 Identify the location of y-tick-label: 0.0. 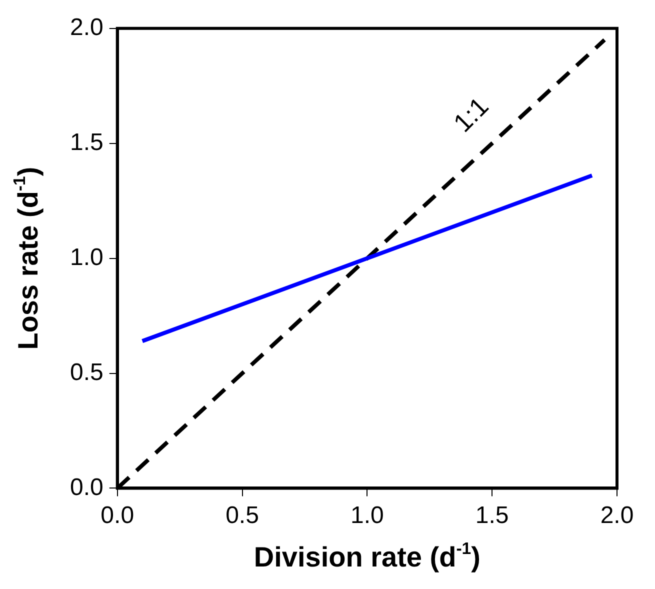
(87, 487).